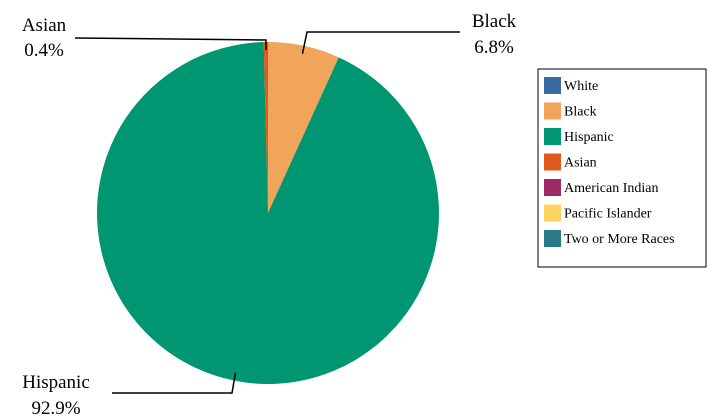 Image resolution: width=715 pixels, height=417 pixels. I want to click on label-hispanic-name: Hispanic, so click(56, 382).